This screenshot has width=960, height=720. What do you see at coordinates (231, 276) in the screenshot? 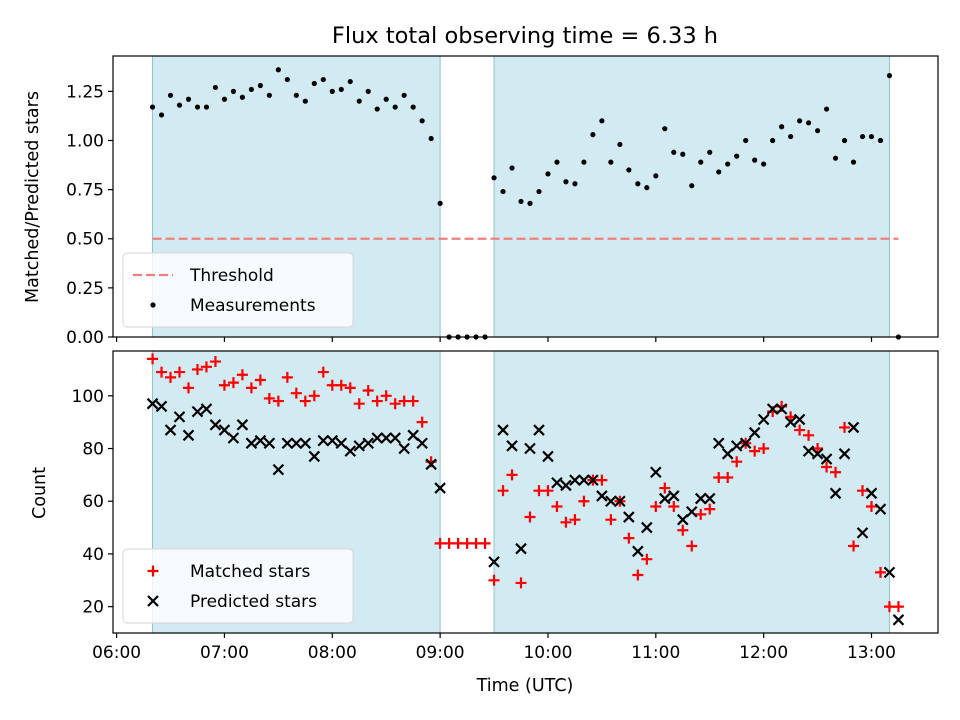
I see `legend-label: Threshold` at bounding box center [231, 276].